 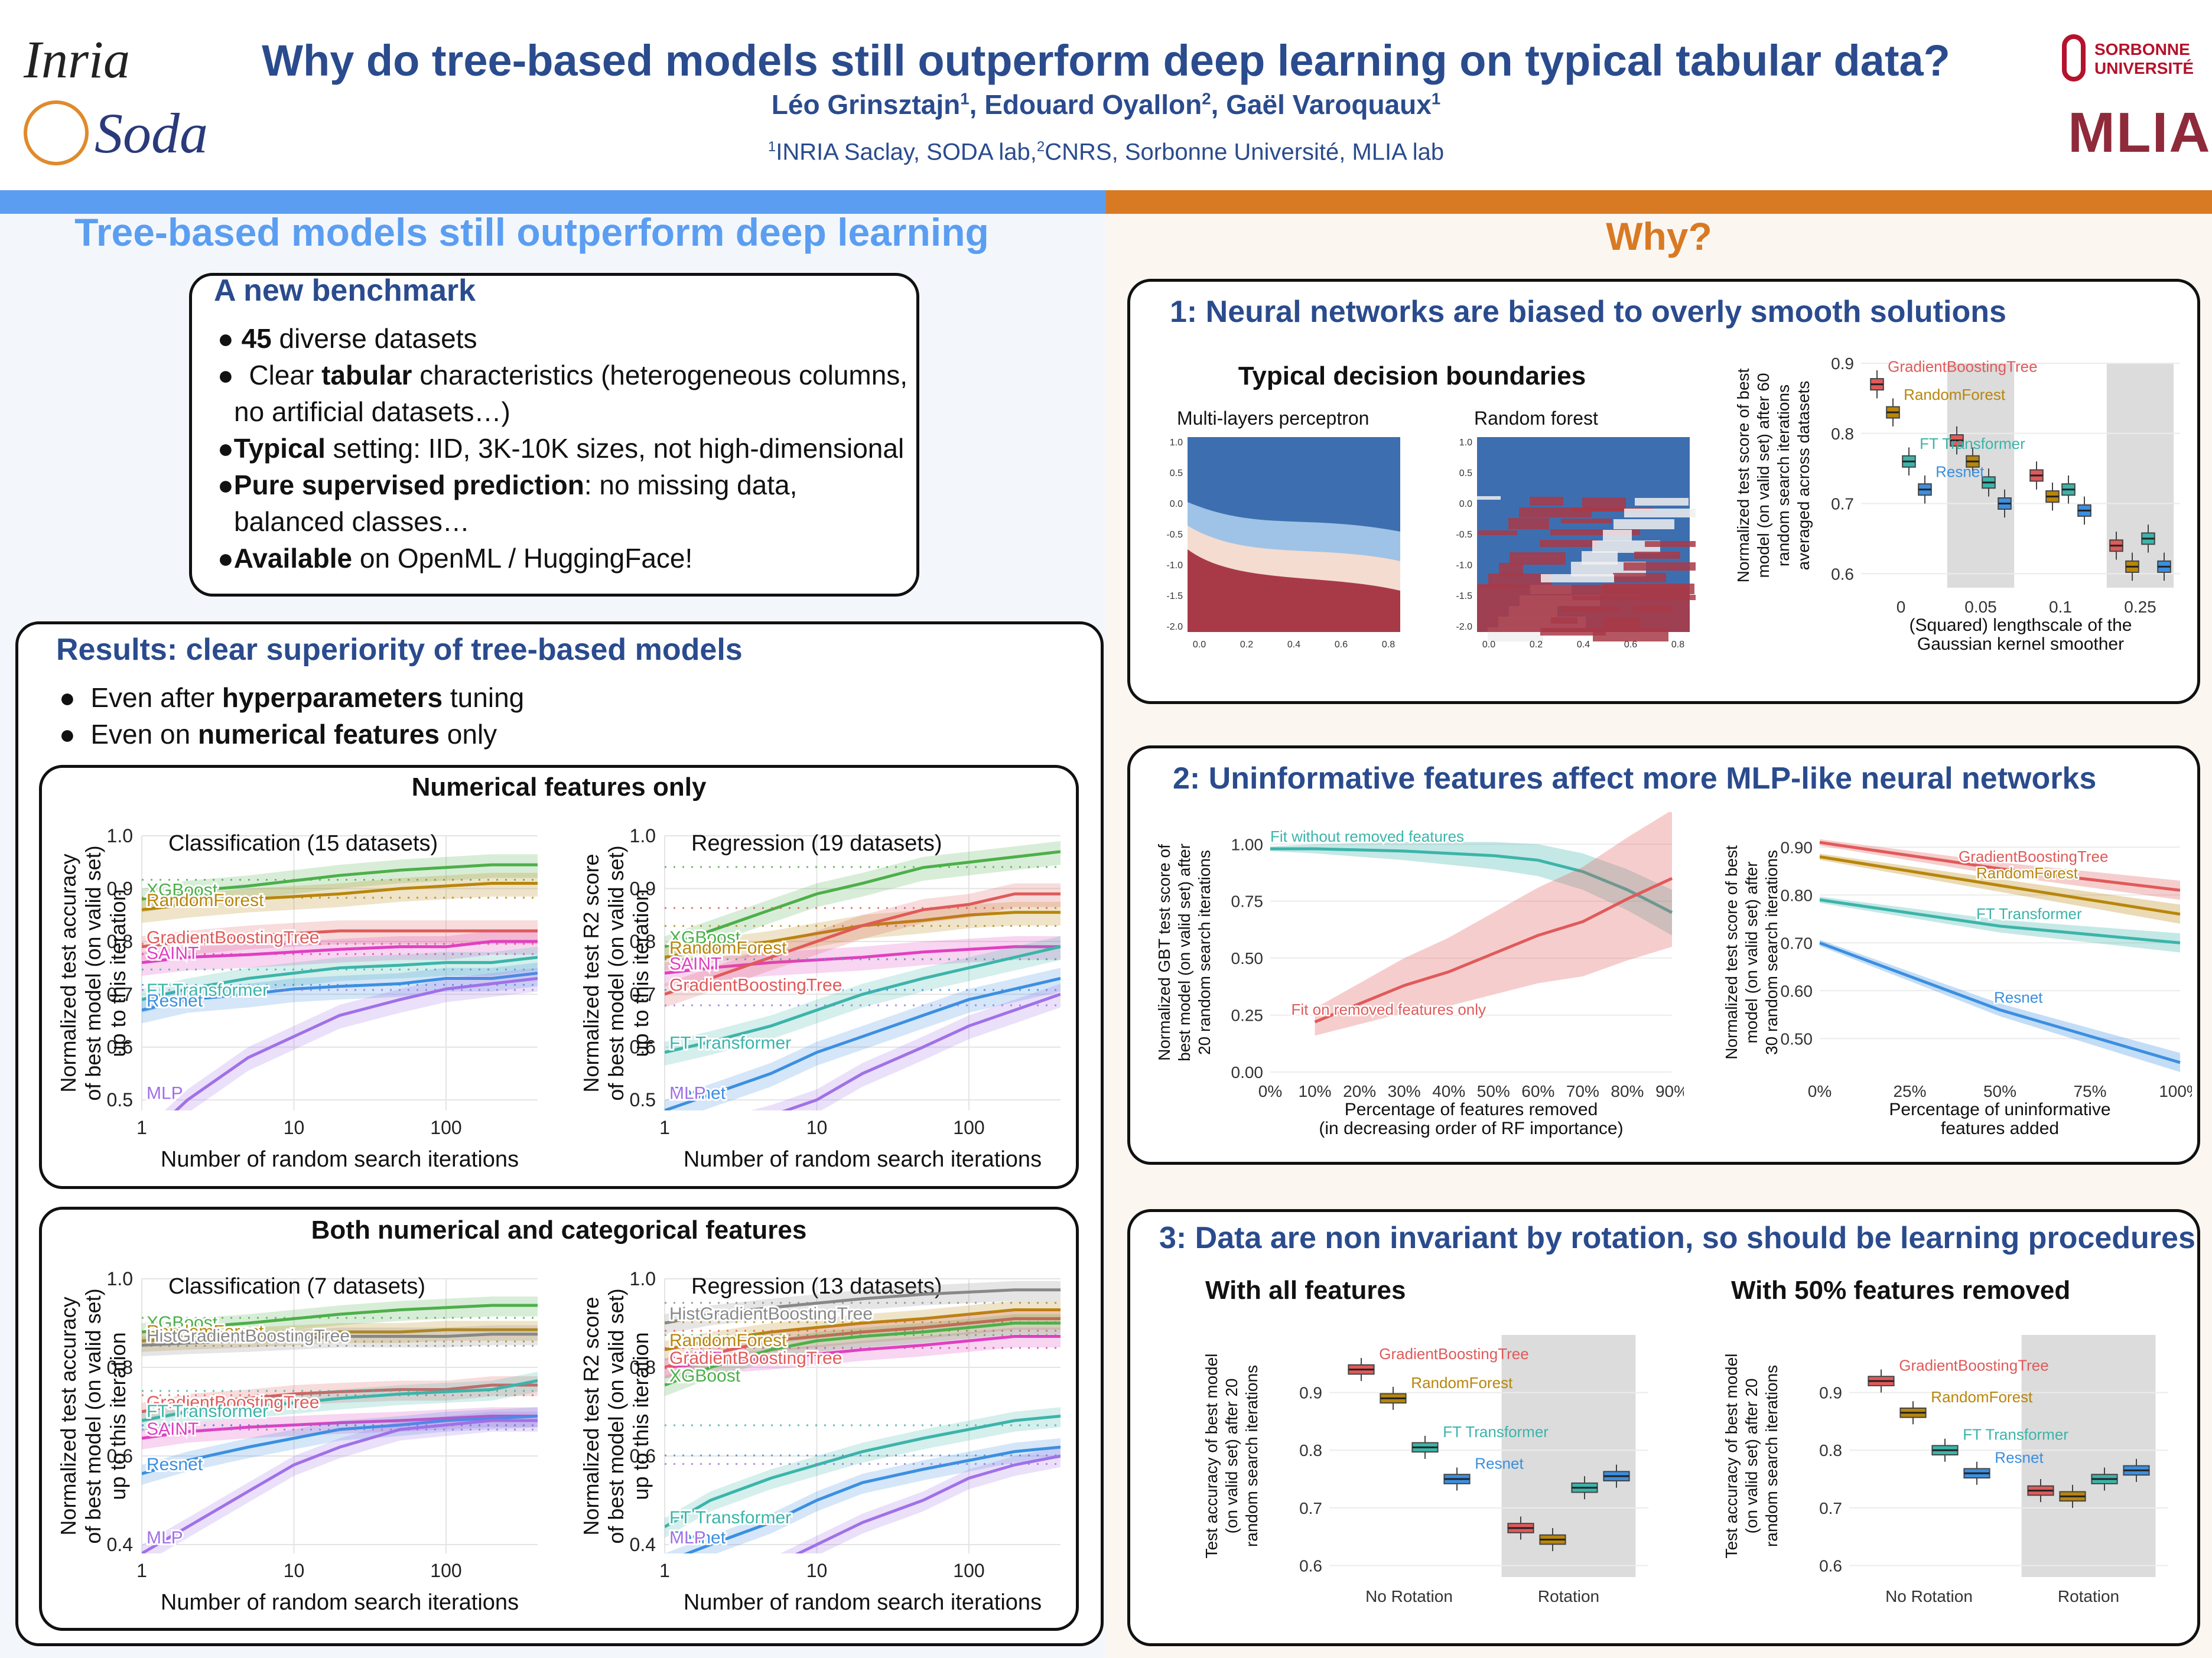 What do you see at coordinates (297, 1286) in the screenshot?
I see `chart-title: Classification (7 datasets)` at bounding box center [297, 1286].